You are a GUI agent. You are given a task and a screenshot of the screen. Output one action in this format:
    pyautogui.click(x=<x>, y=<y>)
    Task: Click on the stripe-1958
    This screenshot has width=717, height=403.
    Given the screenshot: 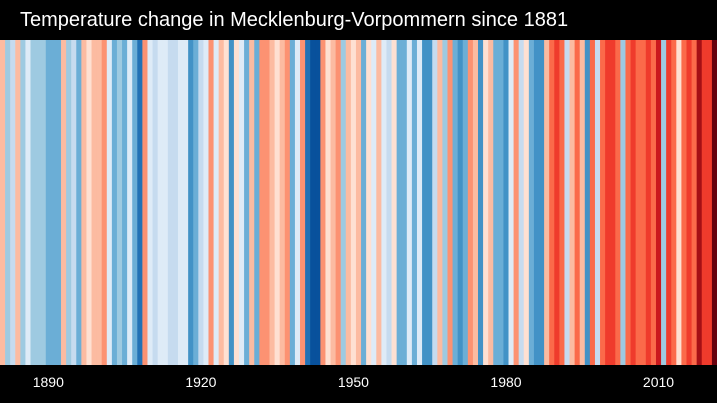 What is the action you would take?
    pyautogui.click(x=394, y=202)
    